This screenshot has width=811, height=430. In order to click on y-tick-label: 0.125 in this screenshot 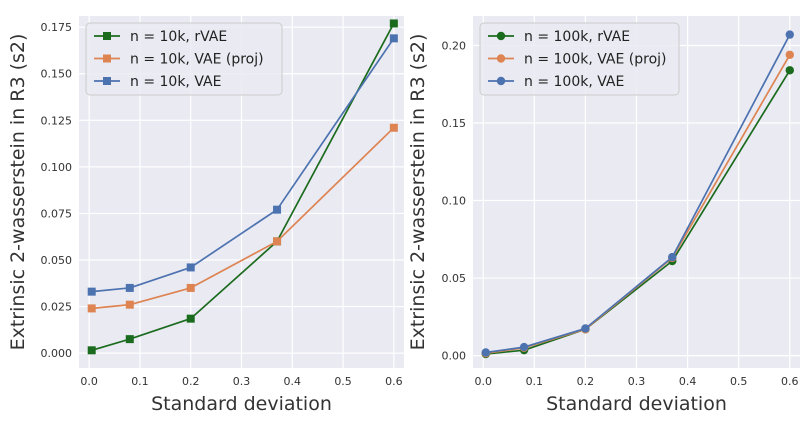, I will do `click(57, 120)`.